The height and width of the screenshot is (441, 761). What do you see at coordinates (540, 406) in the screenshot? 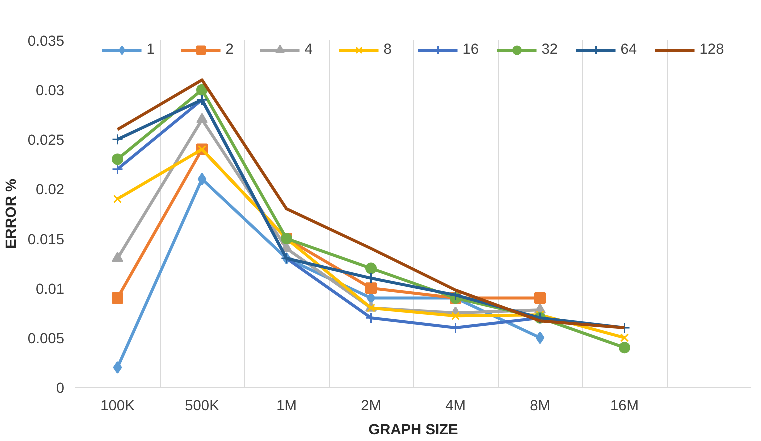
I see `x-tick-label: 8M` at bounding box center [540, 406].